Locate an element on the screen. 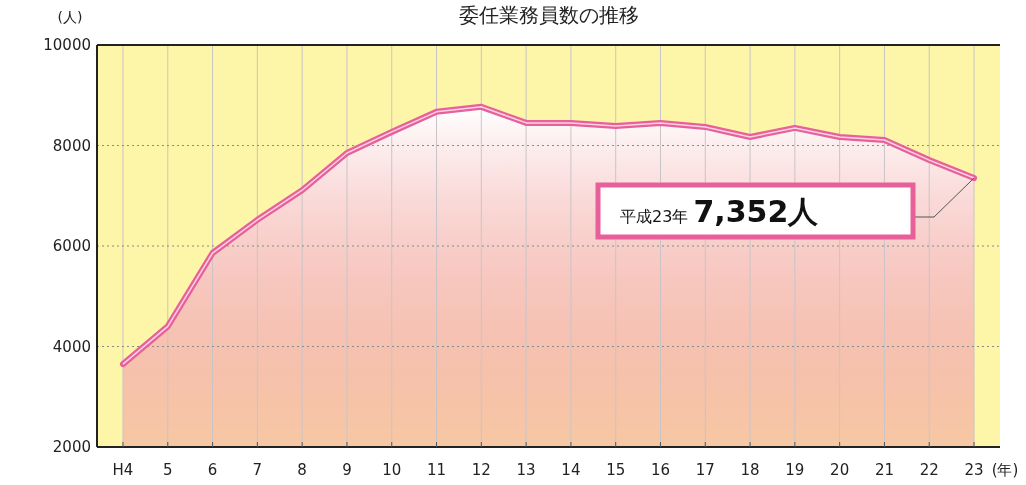  x-tick-label: 17 is located at coordinates (705, 470).